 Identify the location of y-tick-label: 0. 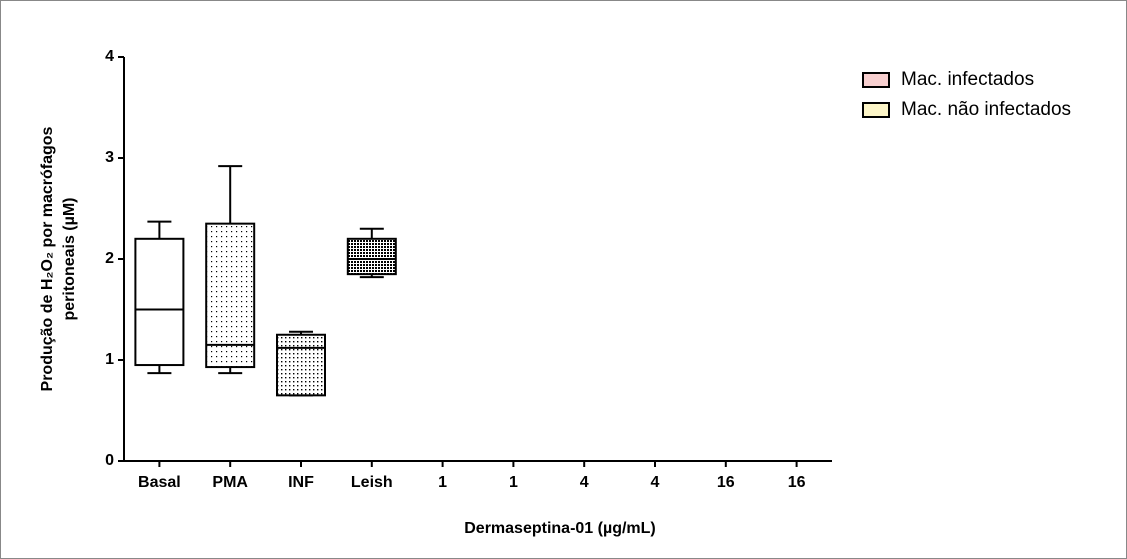
(109, 460).